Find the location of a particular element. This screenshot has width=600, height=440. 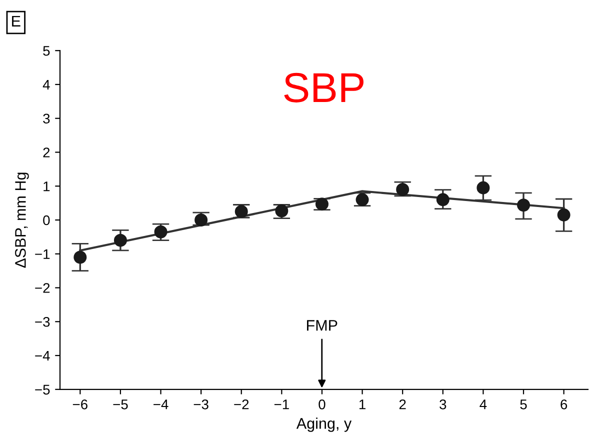

y-tick-label: −1 is located at coordinates (42, 254).